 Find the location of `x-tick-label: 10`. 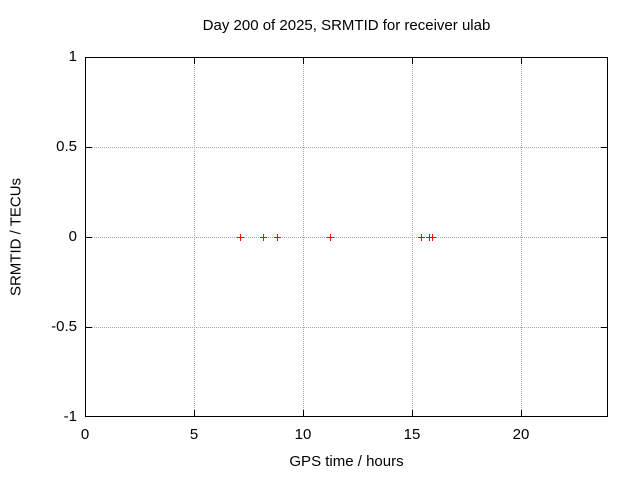

x-tick-label: 10 is located at coordinates (303, 434).